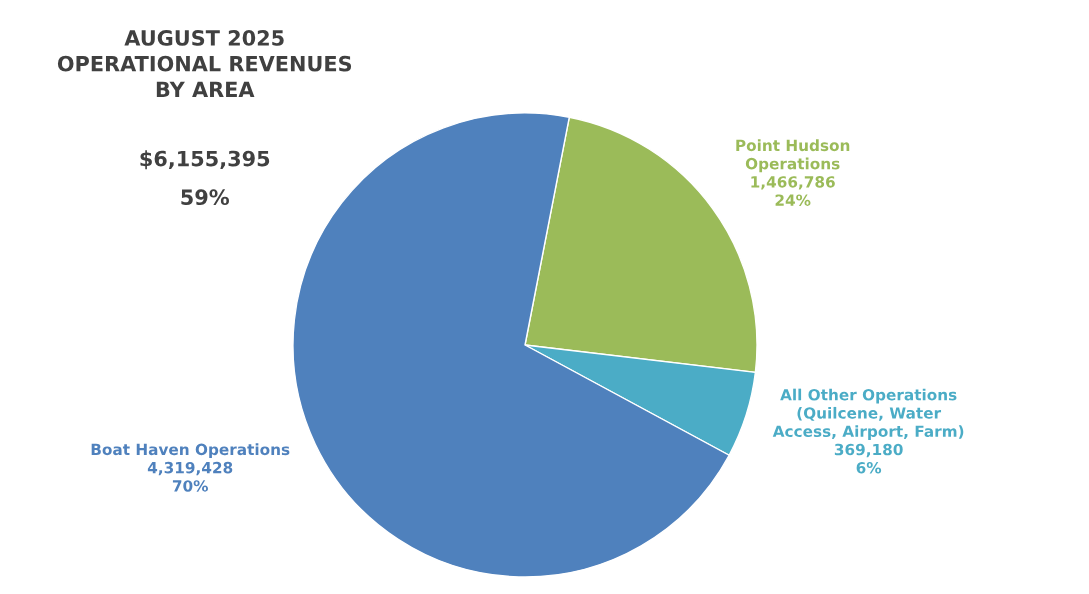 The height and width of the screenshot is (594, 1089). I want to click on data-label: 369,180 6%, so click(868, 458).